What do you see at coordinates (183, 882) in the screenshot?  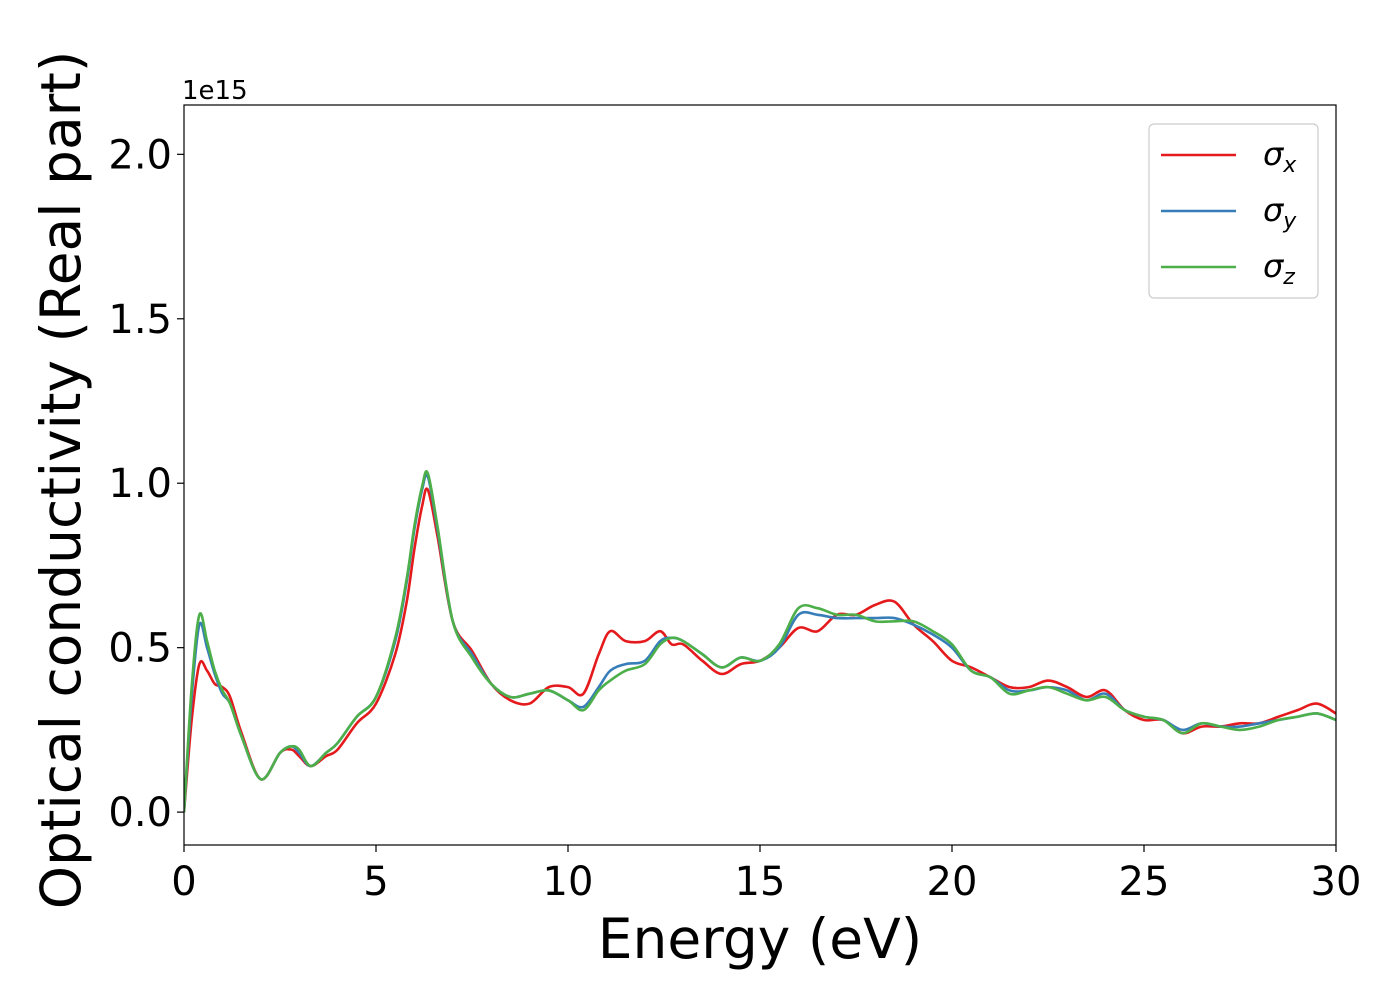 I see `x-tick-label: 0` at bounding box center [183, 882].